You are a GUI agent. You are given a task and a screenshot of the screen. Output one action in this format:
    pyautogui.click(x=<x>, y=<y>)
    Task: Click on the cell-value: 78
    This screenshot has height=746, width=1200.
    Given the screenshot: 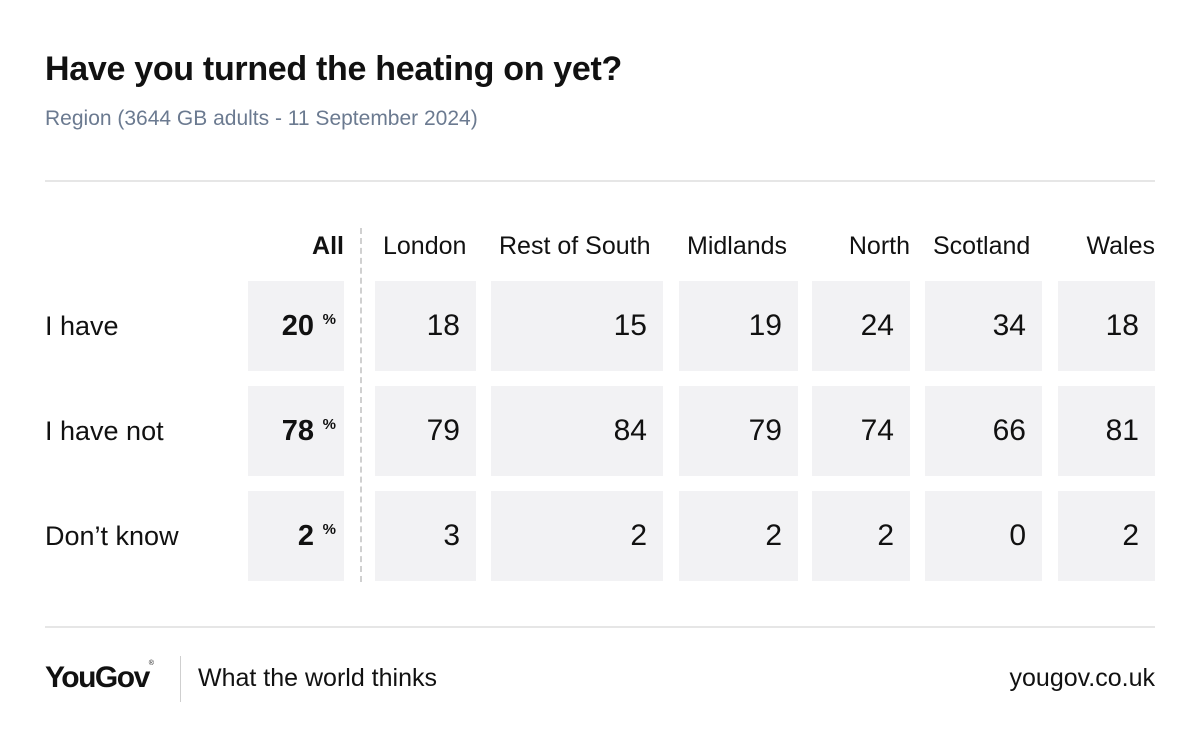 What is the action you would take?
    pyautogui.click(x=297, y=431)
    